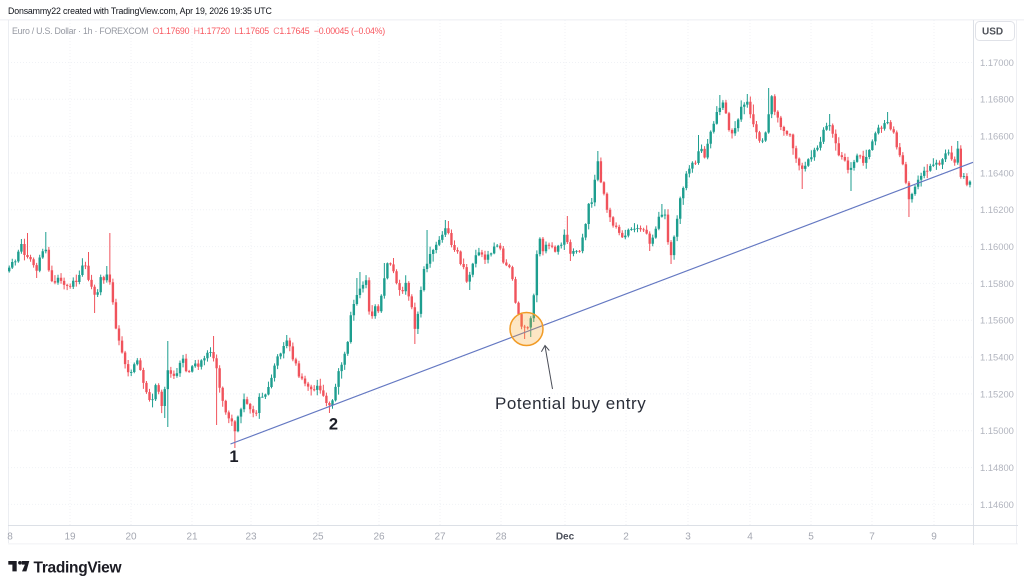 This screenshot has height=588, width=1024. I want to click on svg-text: 1.16400, so click(997, 172).